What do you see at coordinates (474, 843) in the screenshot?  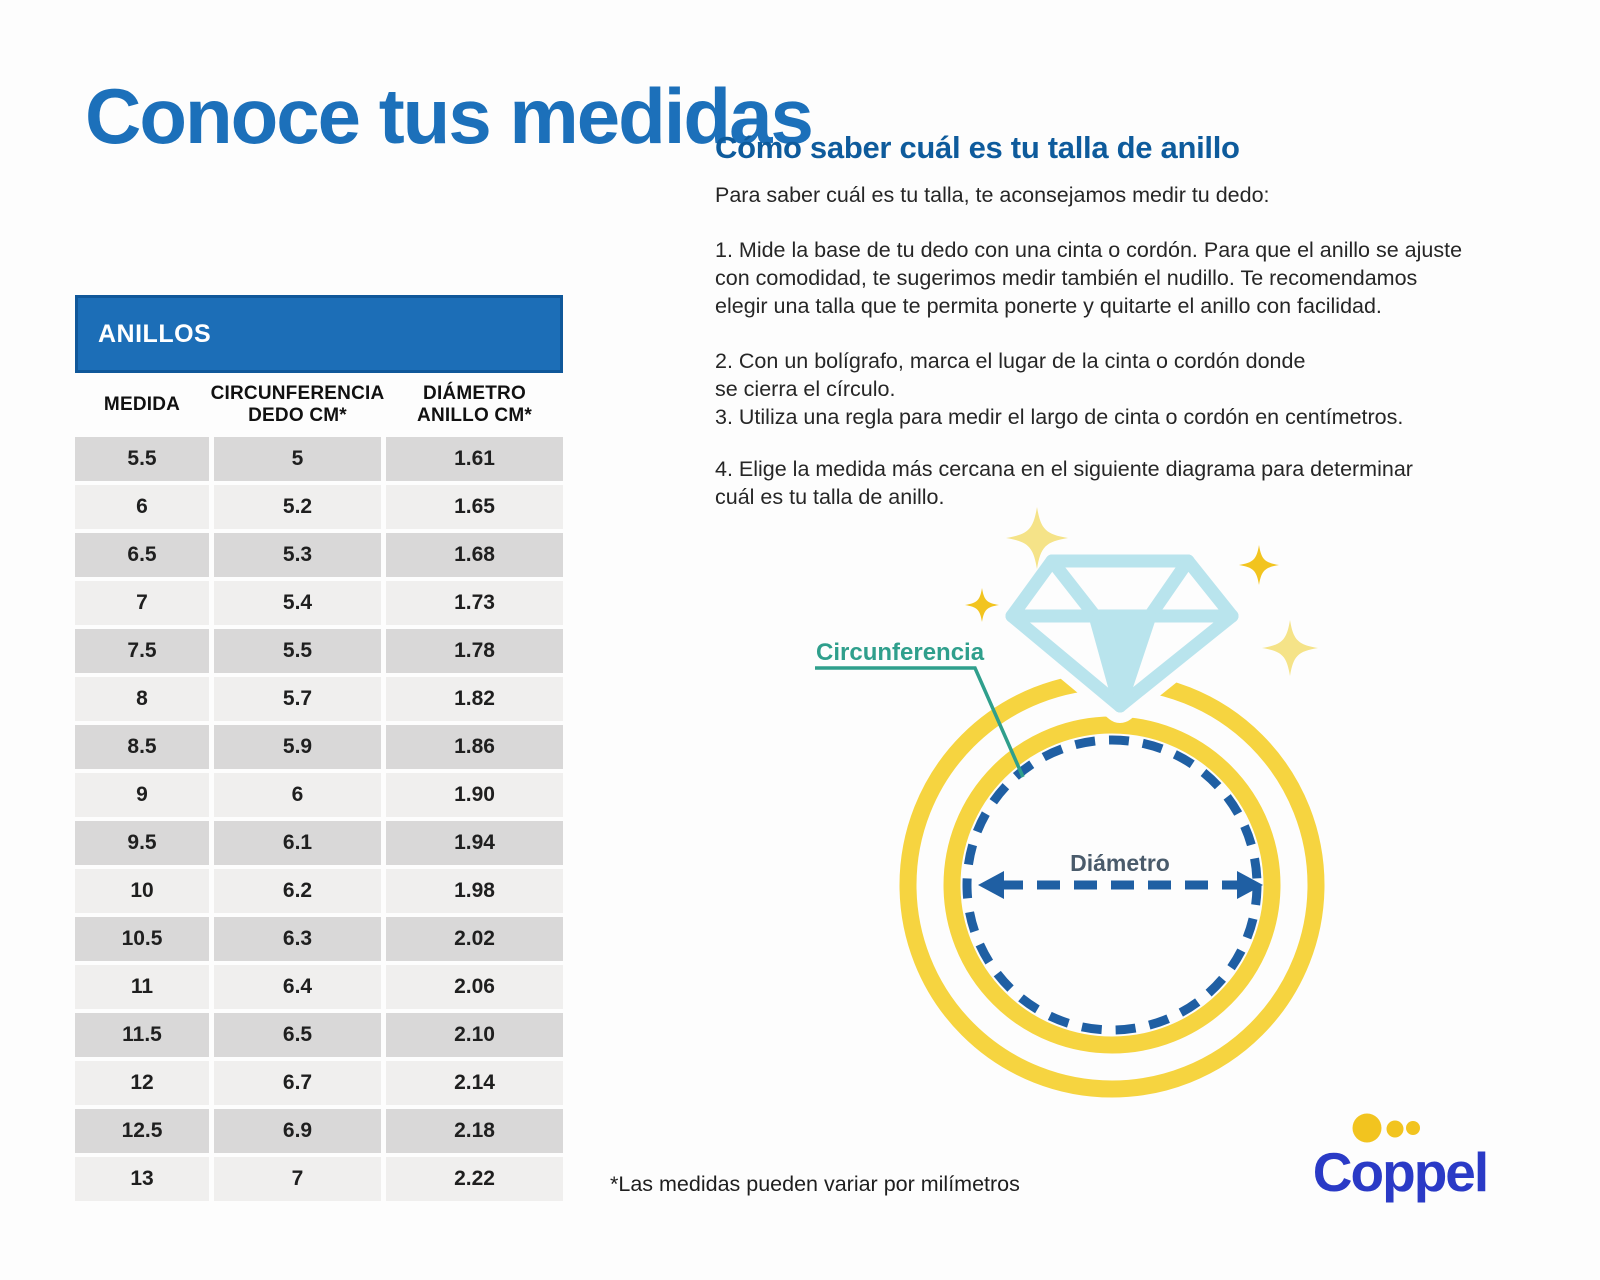 I see `table-cell-diametro: 1.94` at bounding box center [474, 843].